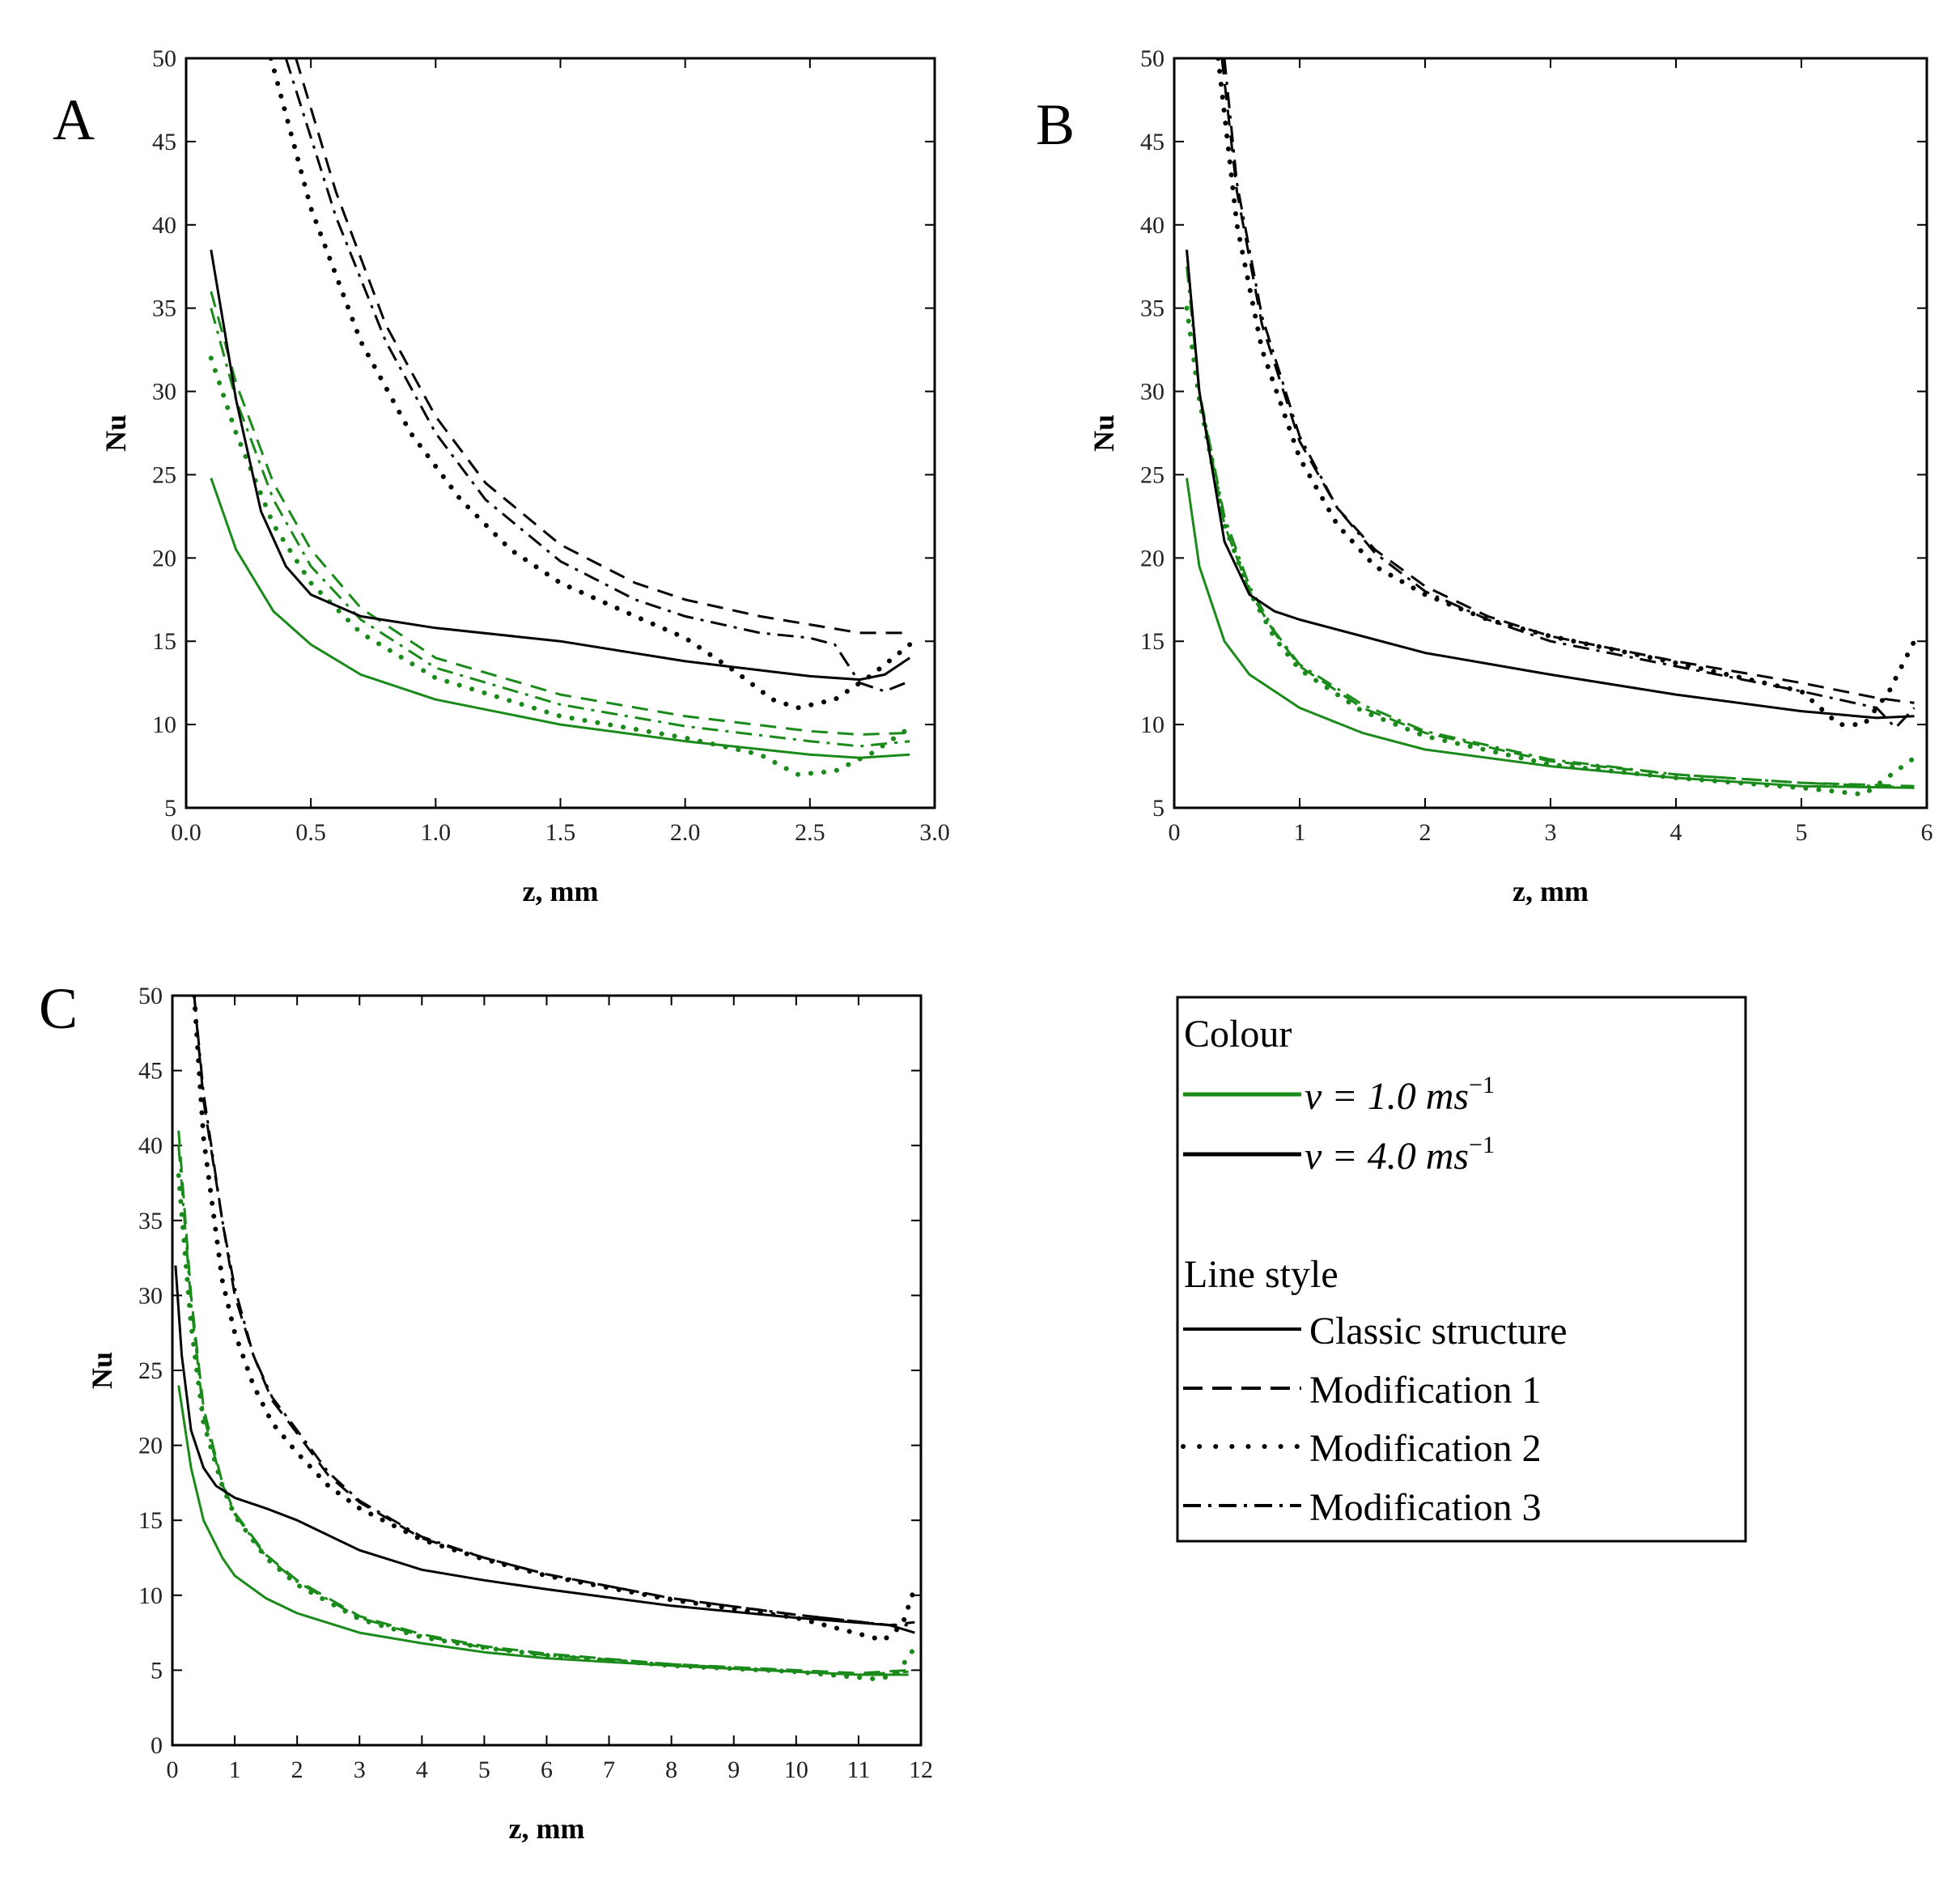 This screenshot has width=1960, height=1886. What do you see at coordinates (1551, 891) in the screenshot?
I see `panel-b-x-axis-title: z, mm` at bounding box center [1551, 891].